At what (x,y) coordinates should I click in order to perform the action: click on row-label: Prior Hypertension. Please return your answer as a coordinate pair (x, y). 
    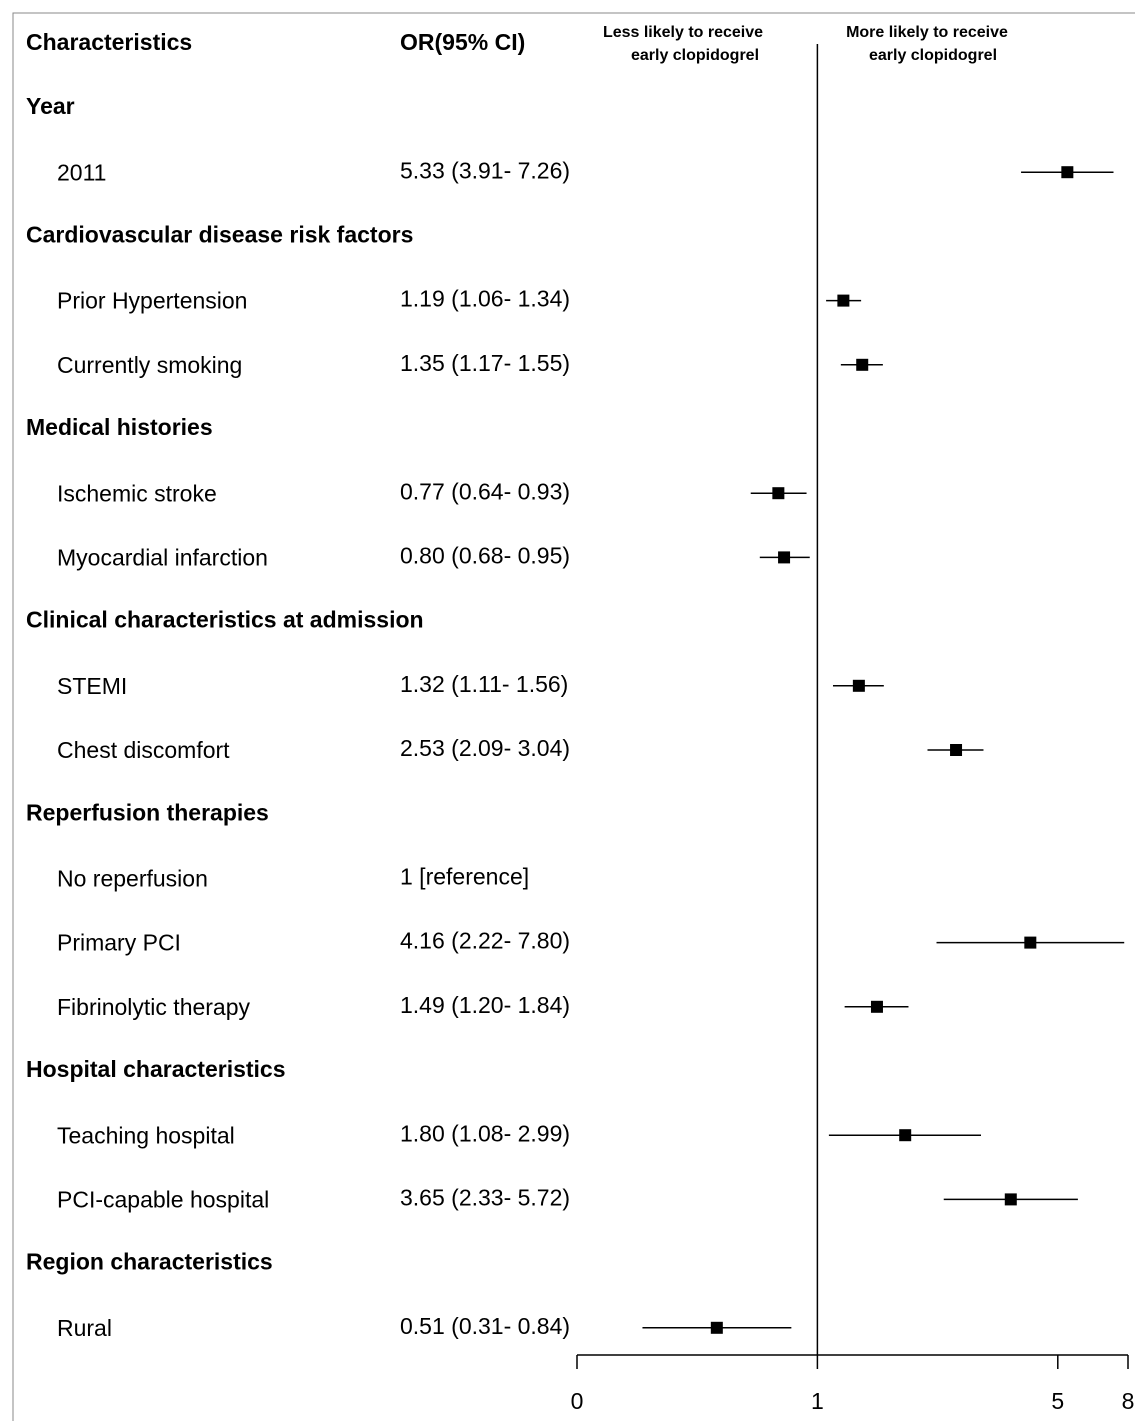
    Looking at the image, I should click on (152, 301).